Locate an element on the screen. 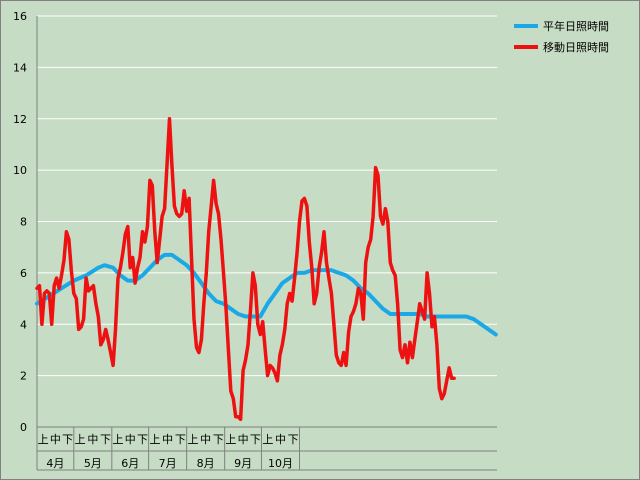 This screenshot has height=480, width=640. y-tick-label: 2 is located at coordinates (23, 376).